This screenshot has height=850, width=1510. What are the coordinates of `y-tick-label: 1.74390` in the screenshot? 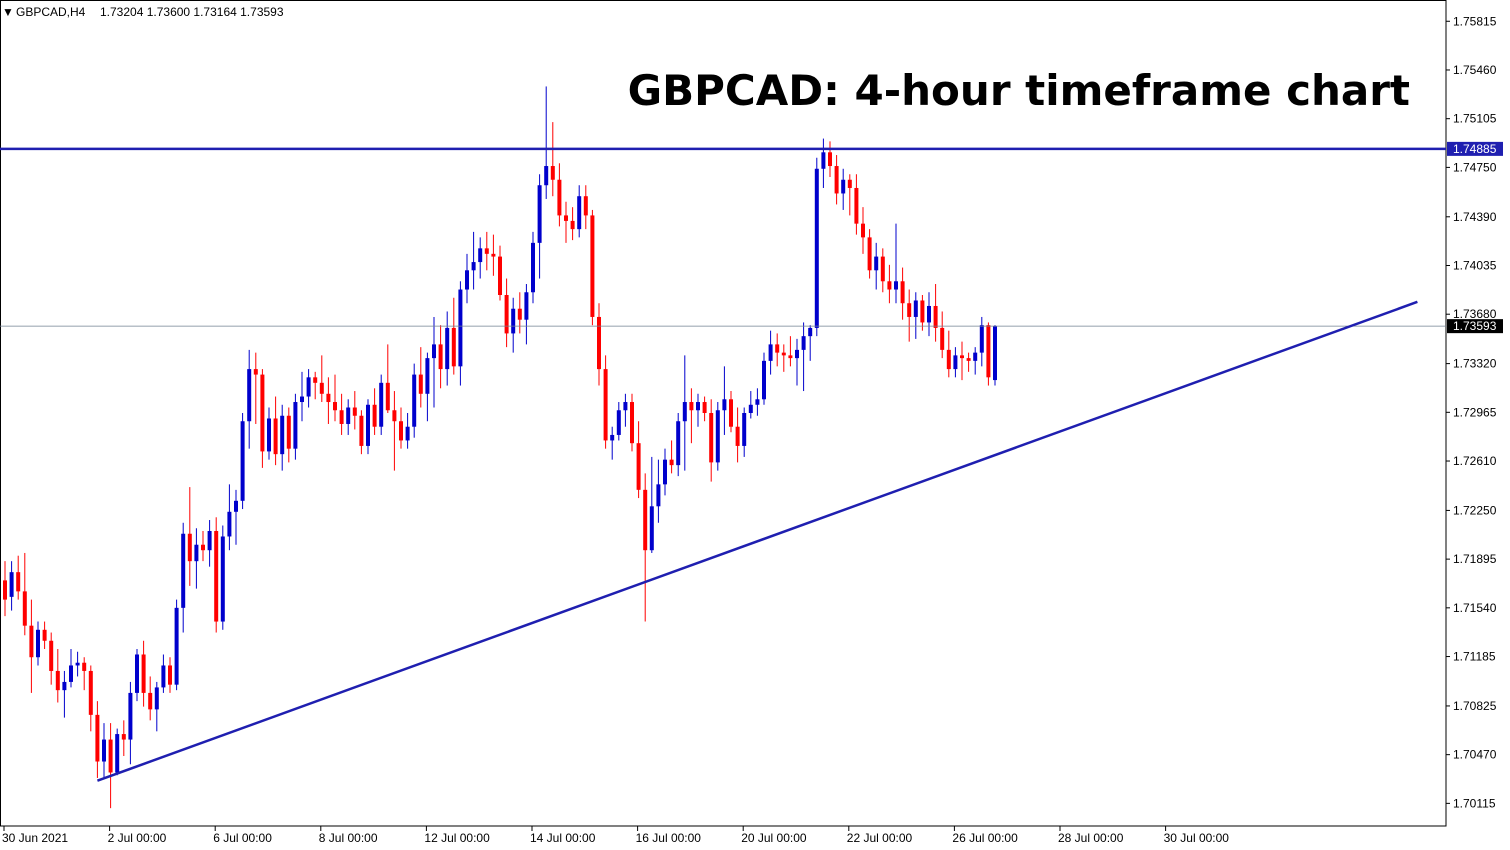 It's located at (1475, 217).